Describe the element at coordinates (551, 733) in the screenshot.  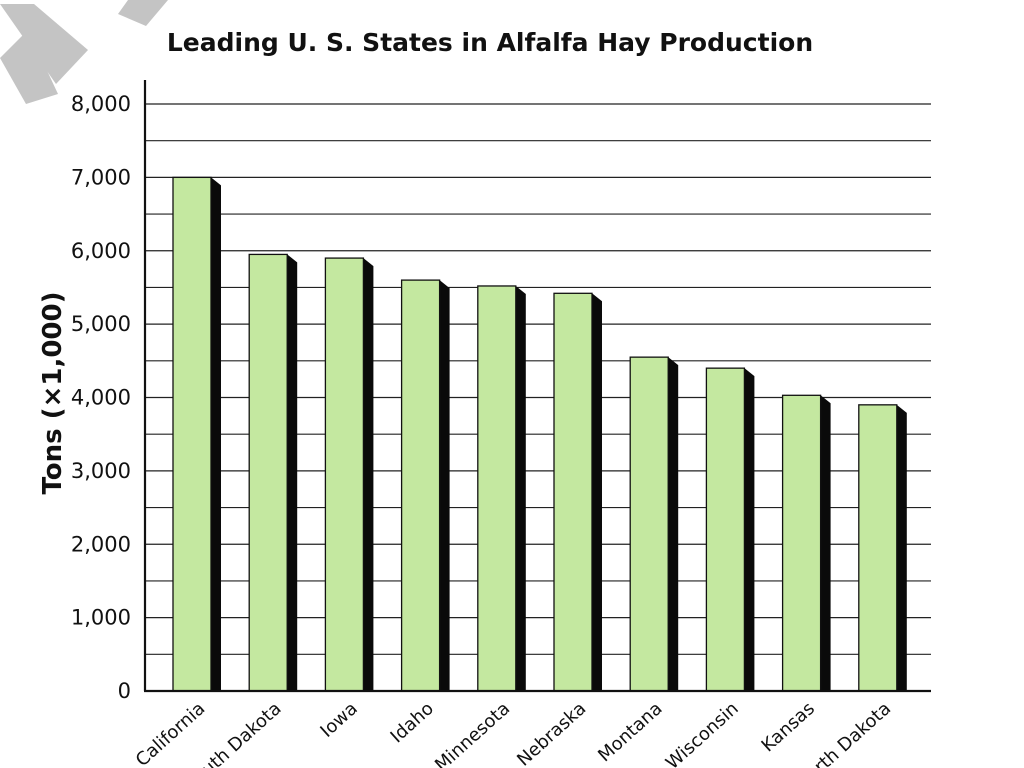
I see `x-tick-label: Nebraska` at that location.